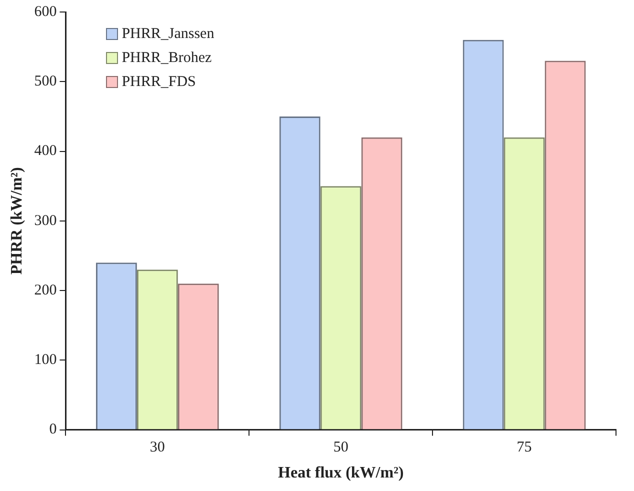 The image size is (634, 491). What do you see at coordinates (45, 220) in the screenshot?
I see `y-tick-label: 300` at bounding box center [45, 220].